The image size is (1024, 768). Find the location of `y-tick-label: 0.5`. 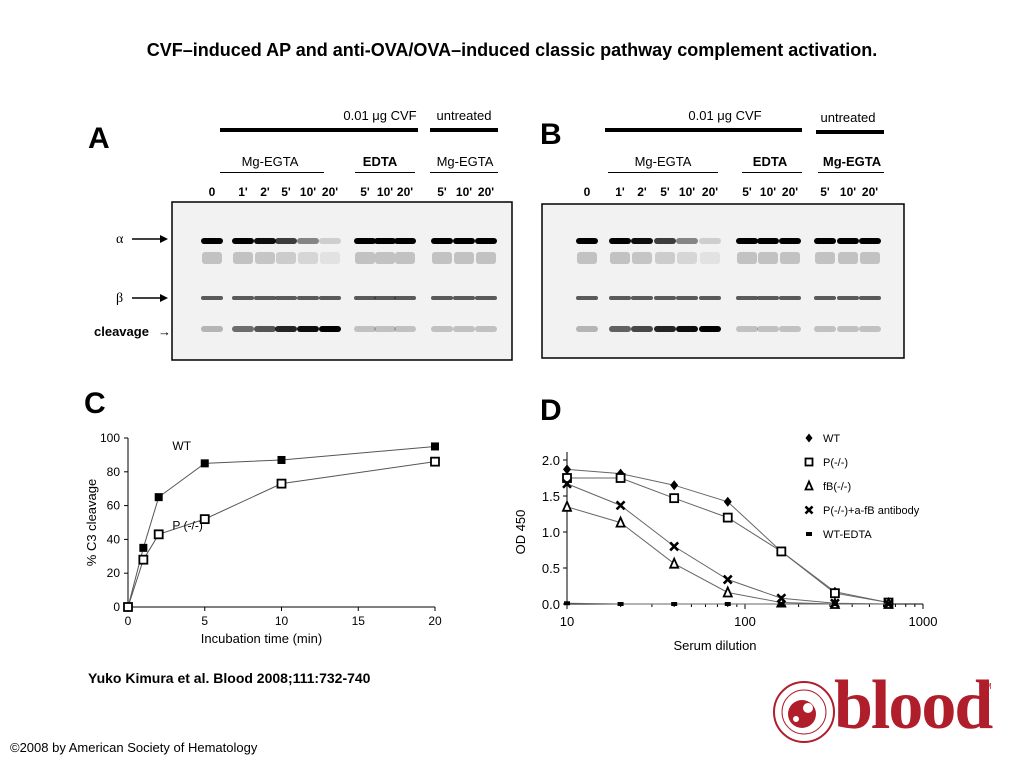

y-tick-label: 0.5 is located at coordinates (551, 568).